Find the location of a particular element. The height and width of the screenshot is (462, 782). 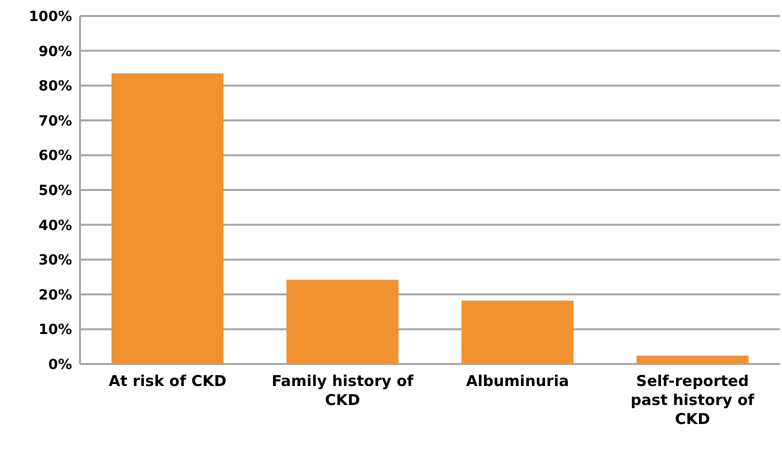

x-tick-label: Albuminuria is located at coordinates (517, 381).